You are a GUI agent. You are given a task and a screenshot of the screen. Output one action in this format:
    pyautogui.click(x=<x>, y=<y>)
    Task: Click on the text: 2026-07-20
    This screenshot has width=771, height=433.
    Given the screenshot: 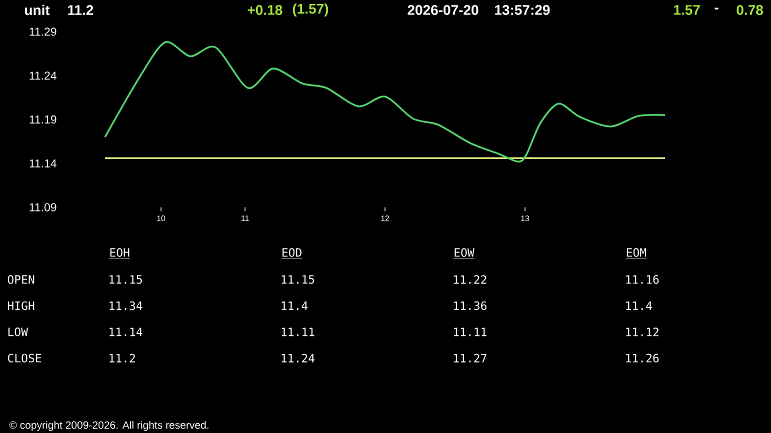 What is the action you would take?
    pyautogui.click(x=443, y=10)
    